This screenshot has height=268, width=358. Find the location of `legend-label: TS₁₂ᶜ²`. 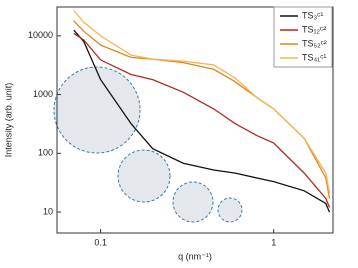

legend-label: TS₁₂ᶜ² is located at coordinates (314, 29).